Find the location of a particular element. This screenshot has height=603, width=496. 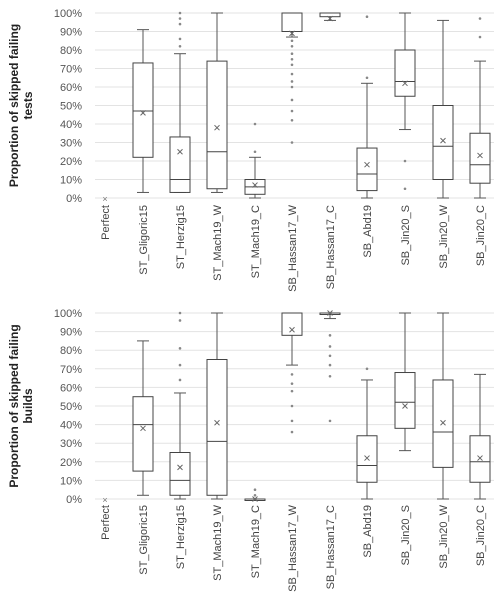

category-label: SB_Jin20_C is located at coordinates (481, 235).